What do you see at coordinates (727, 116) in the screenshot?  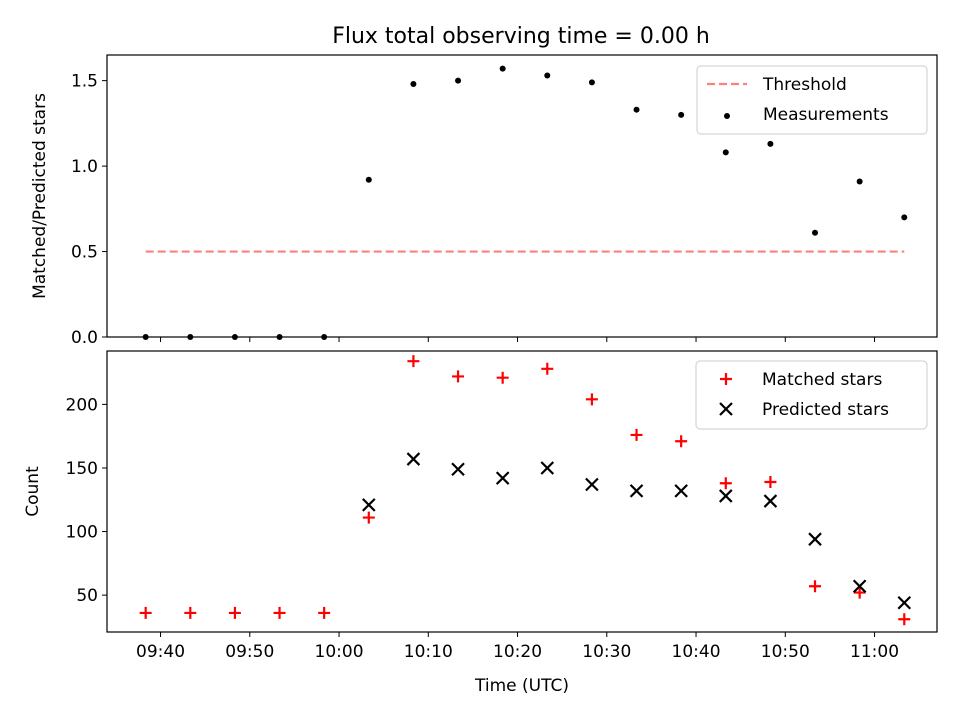 I see `legend-measurement-swatch` at bounding box center [727, 116].